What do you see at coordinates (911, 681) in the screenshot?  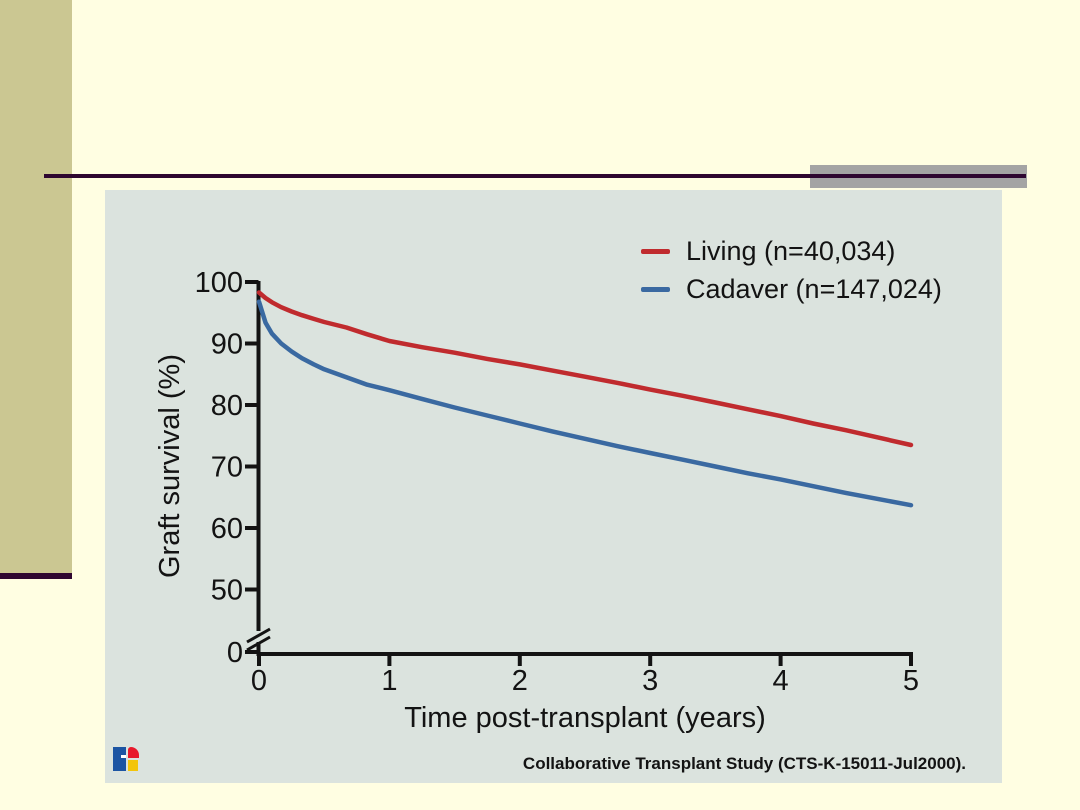 I see `x-tick-label: 5` at bounding box center [911, 681].